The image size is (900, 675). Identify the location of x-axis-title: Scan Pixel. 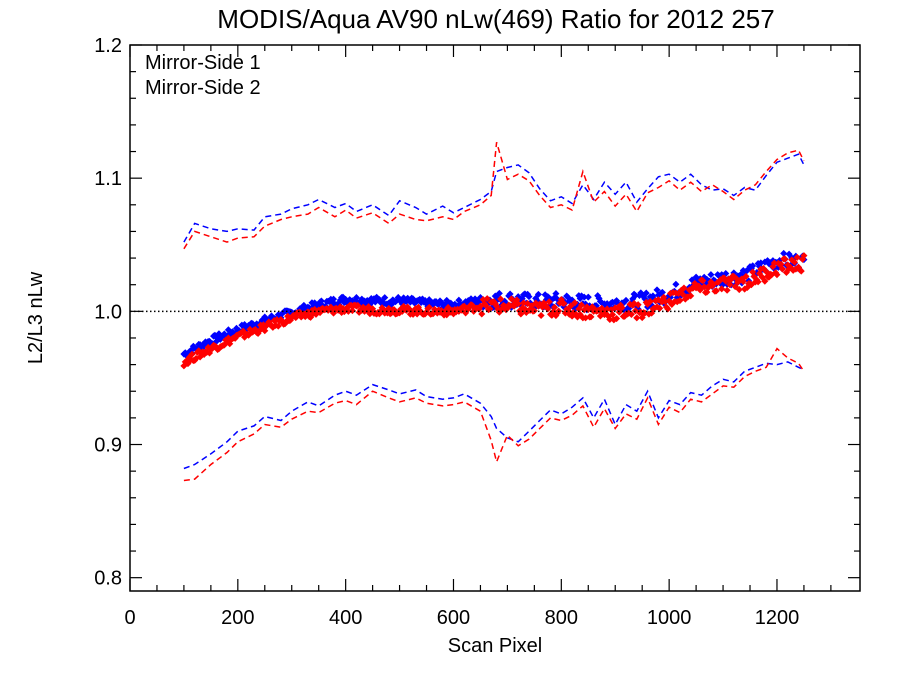
(495, 646).